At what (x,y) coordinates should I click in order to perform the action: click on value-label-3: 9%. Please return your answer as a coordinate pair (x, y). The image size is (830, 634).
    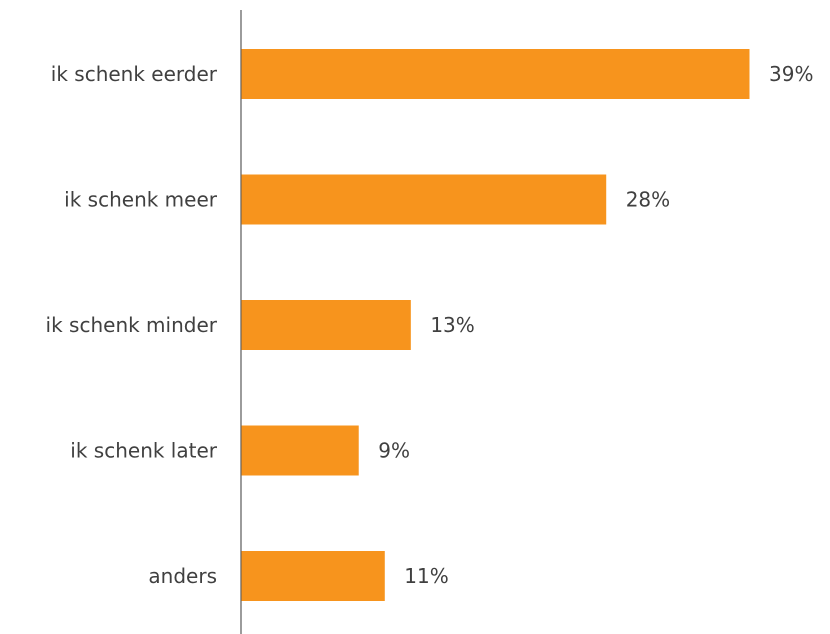
    Looking at the image, I should click on (394, 451).